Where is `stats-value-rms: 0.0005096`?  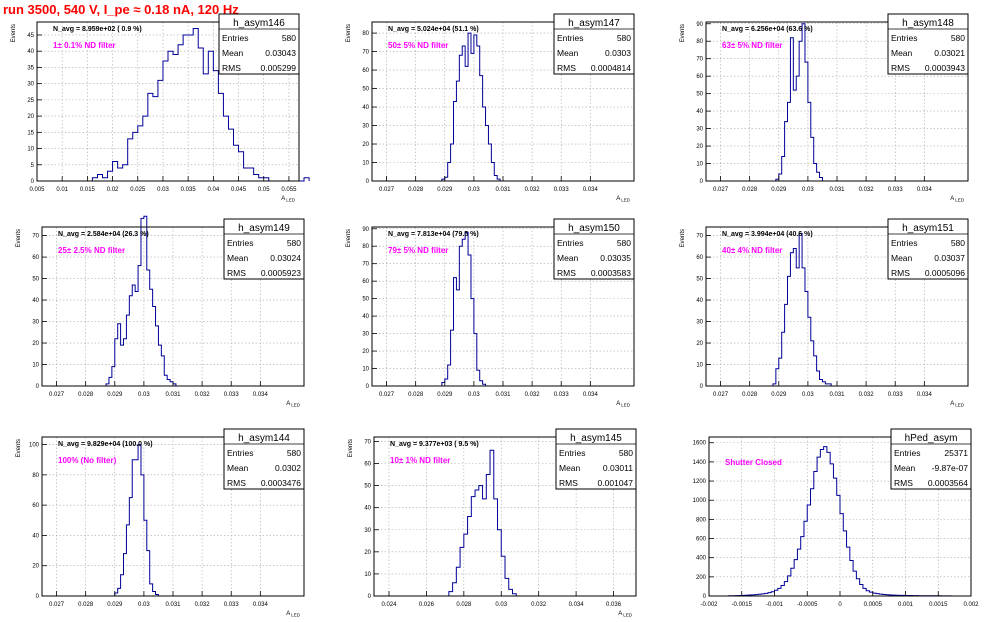
stats-value-rms: 0.0005096 is located at coordinates (945, 273).